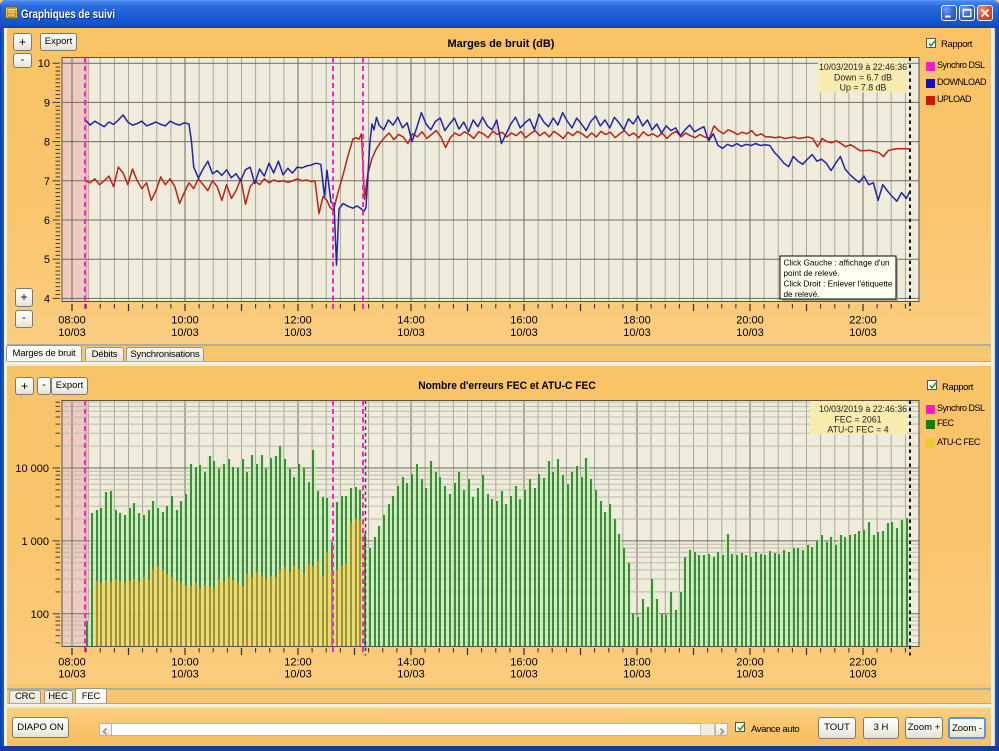 This screenshot has width=999, height=751. Describe the element at coordinates (47, 143) in the screenshot. I see `svg-text: 8` at that location.